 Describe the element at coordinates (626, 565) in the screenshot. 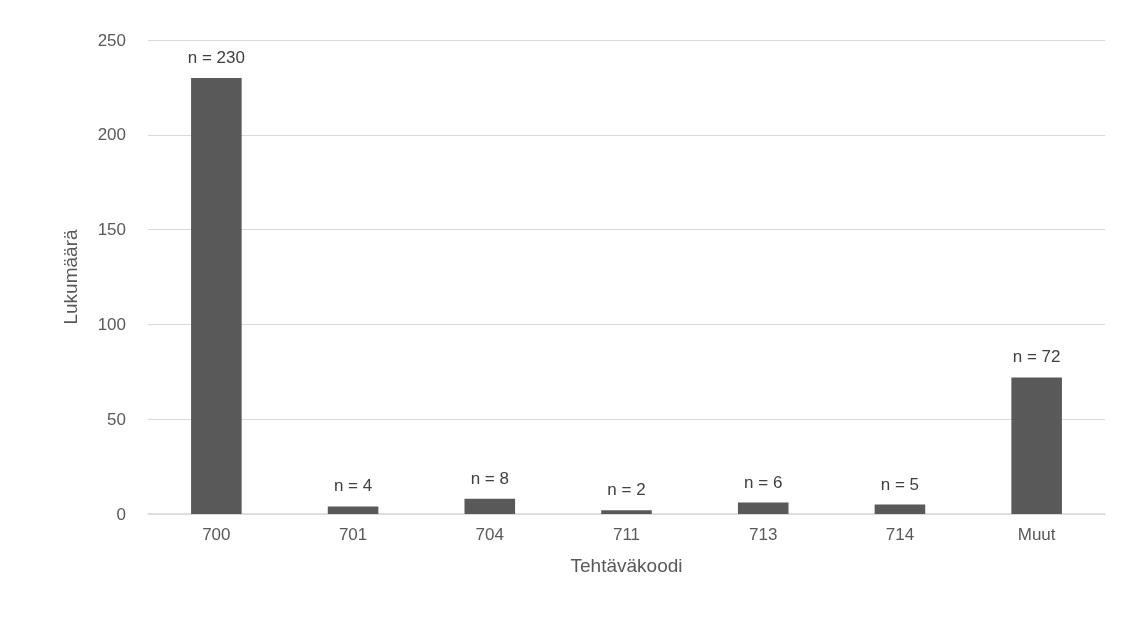

I see `x-axis-title: Tehtäväkoodi` at that location.